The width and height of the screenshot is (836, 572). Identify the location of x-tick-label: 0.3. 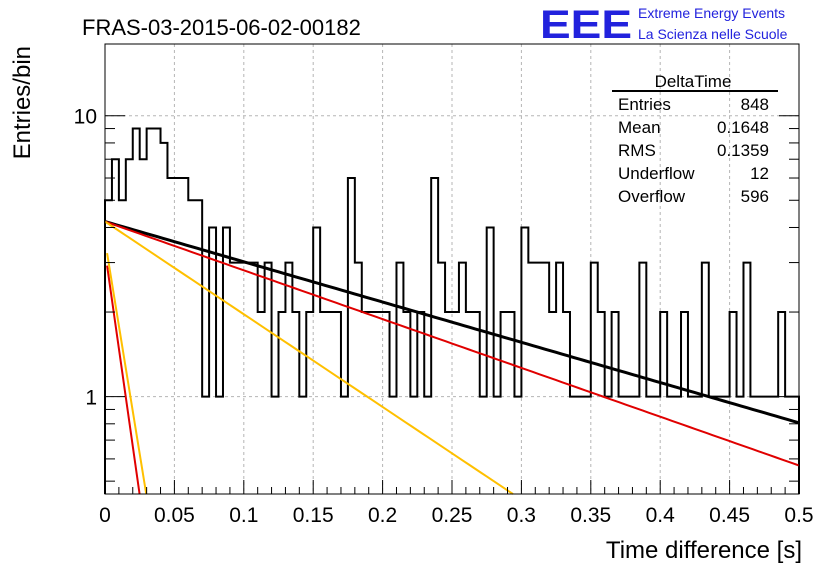
(521, 515).